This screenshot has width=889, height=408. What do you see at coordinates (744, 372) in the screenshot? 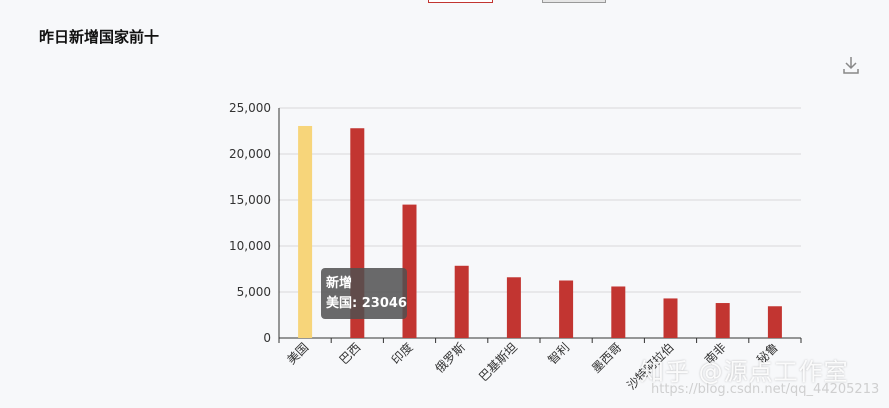
I see `watermark-text: 知乎 @源点工作室` at bounding box center [744, 372].